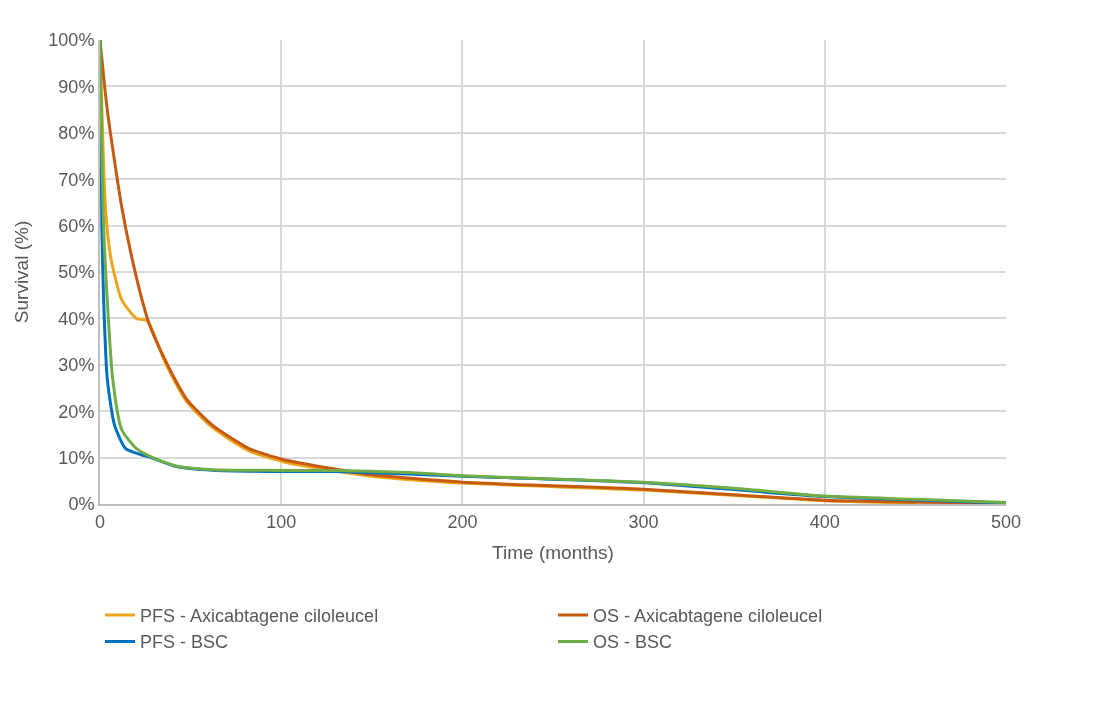 The image size is (1116, 704). What do you see at coordinates (71, 40) in the screenshot?
I see `y-tick-label: 100%` at bounding box center [71, 40].